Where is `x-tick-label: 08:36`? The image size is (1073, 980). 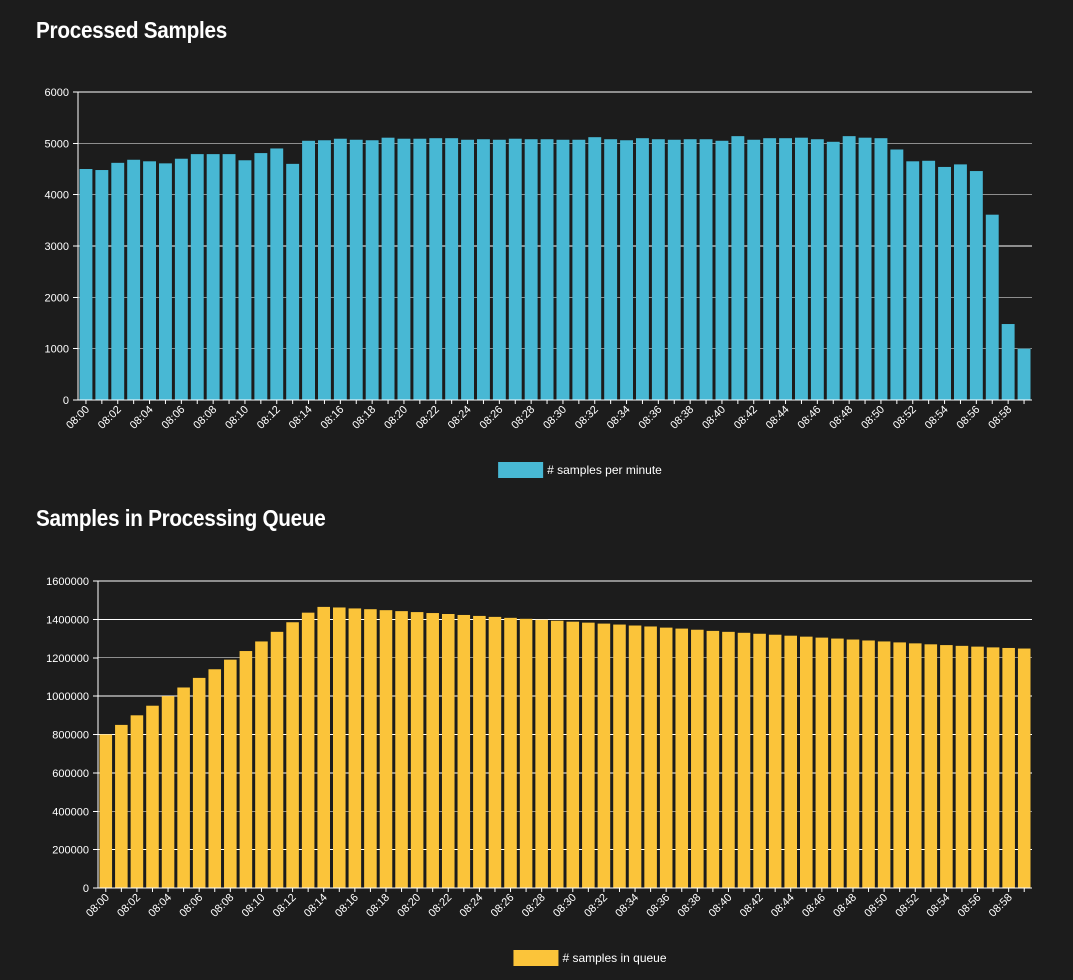 x-tick-label: 08:36 is located at coordinates (658, 906).